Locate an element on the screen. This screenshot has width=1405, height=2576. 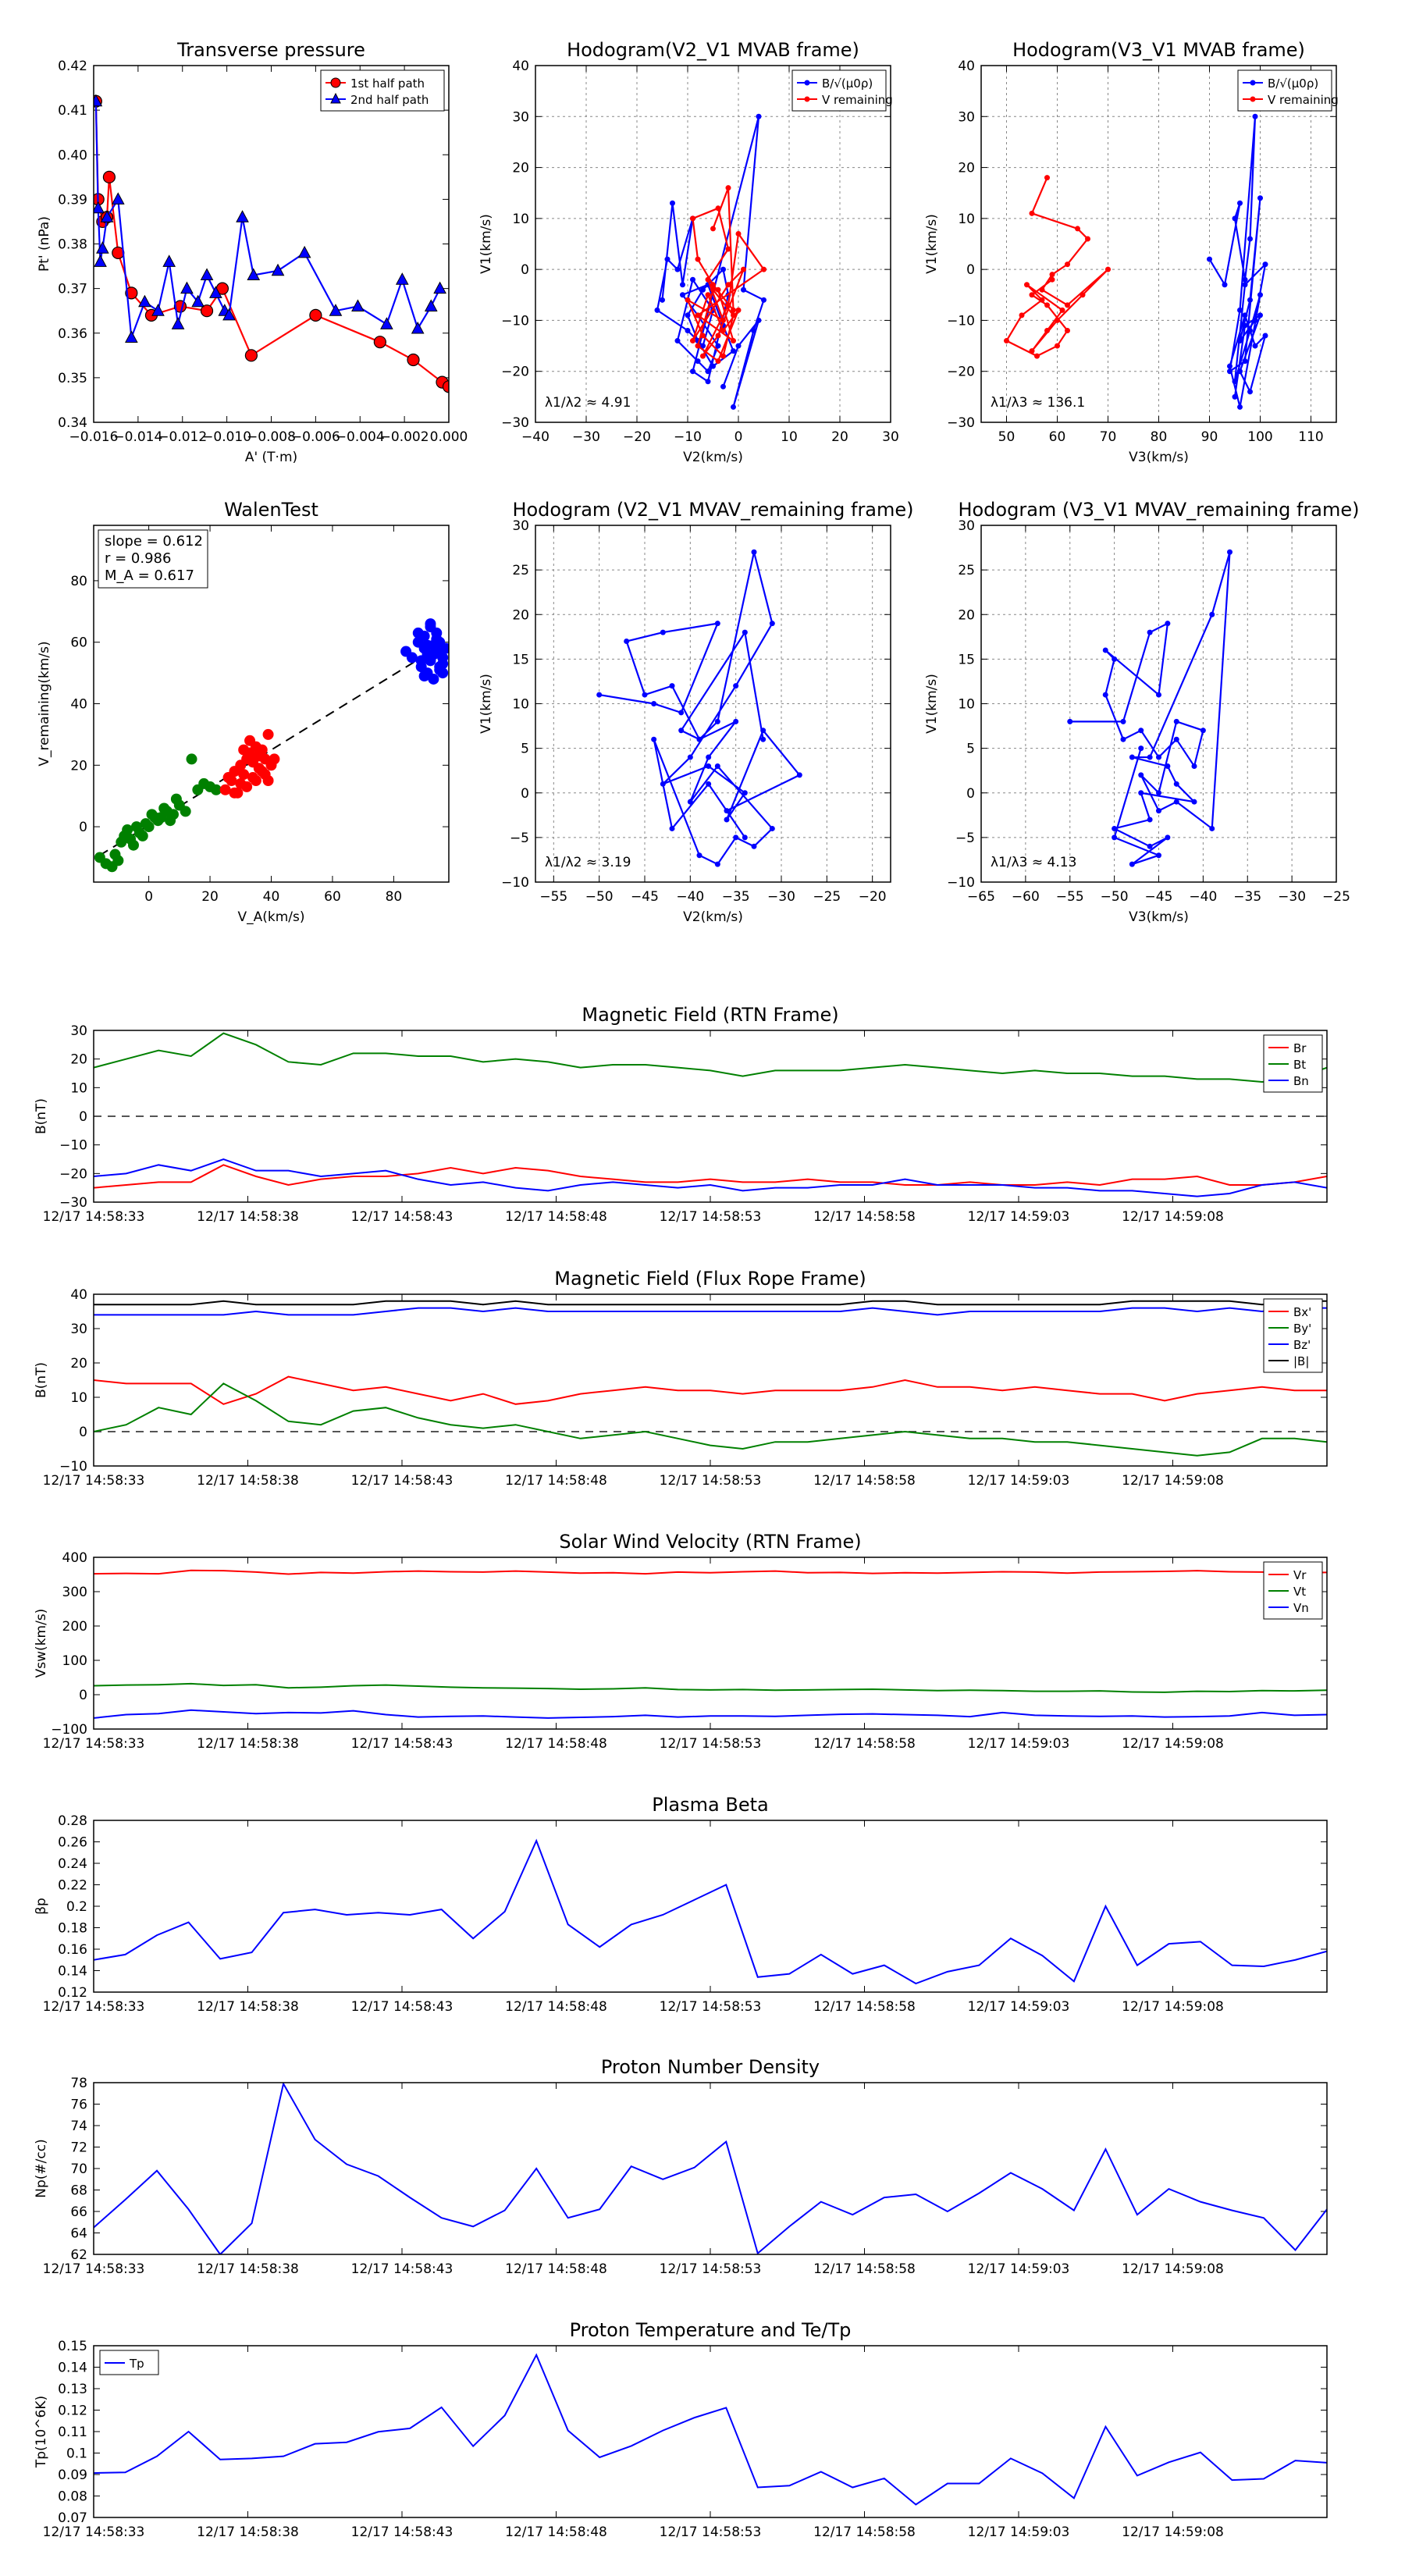
chart-title: Proton Temperature and Te/Tp is located at coordinates (711, 2330).